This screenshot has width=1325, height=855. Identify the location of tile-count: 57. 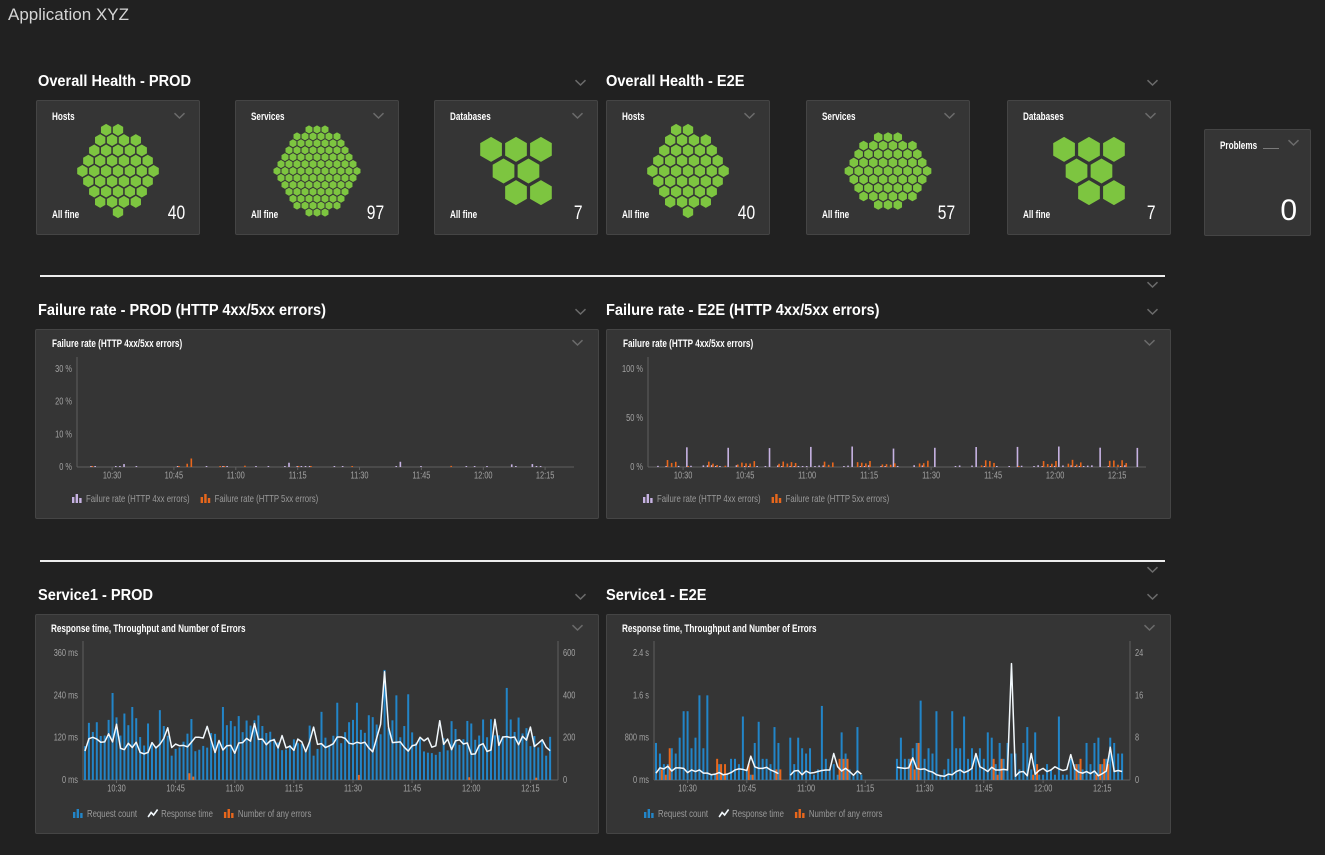
(946, 213).